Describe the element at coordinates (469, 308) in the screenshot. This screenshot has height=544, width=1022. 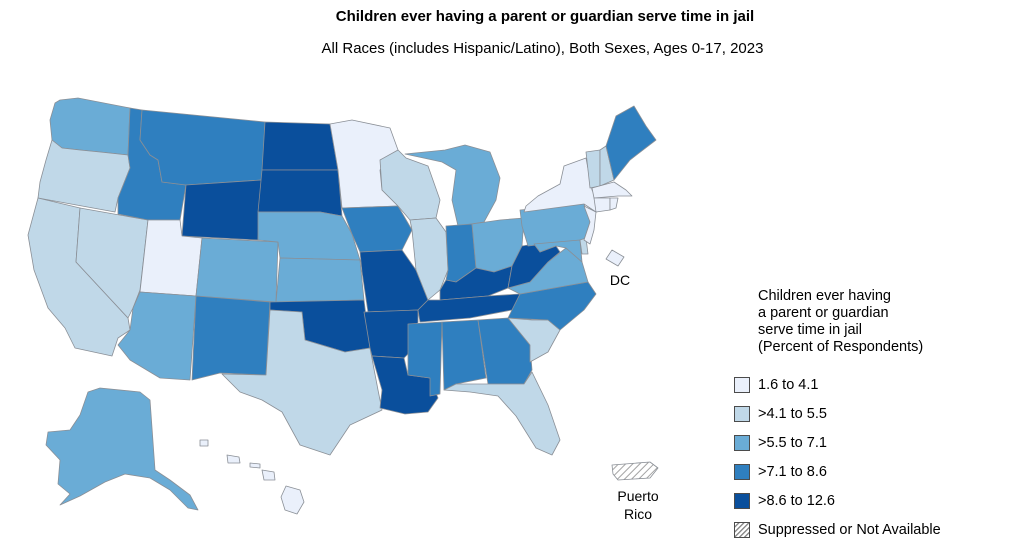
I see `state-tn` at that location.